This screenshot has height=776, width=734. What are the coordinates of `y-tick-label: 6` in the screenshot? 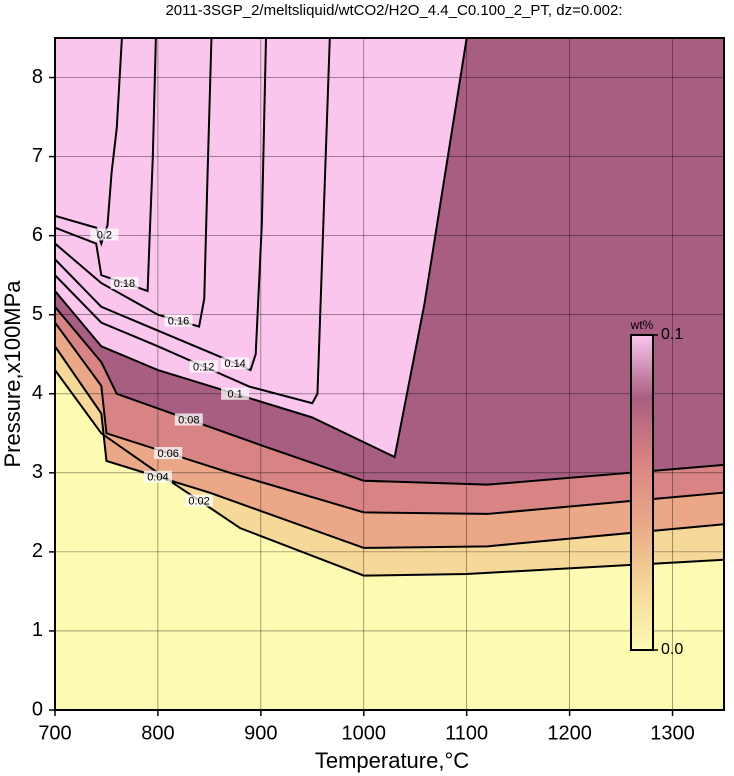 It's located at (37, 235).